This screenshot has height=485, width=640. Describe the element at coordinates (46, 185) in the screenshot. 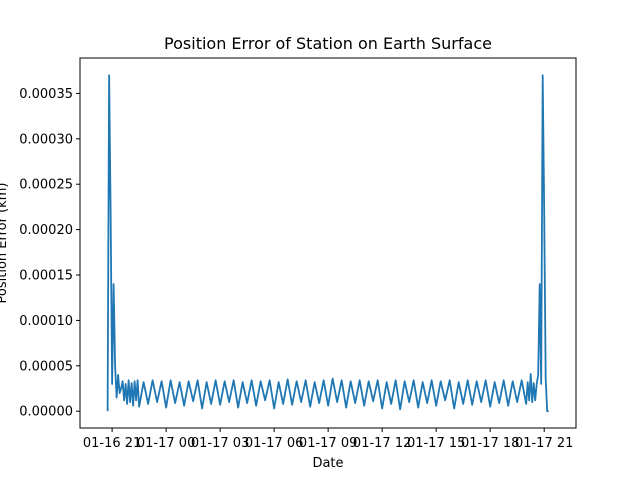

I see `y-tick-label: 0.00025` at that location.